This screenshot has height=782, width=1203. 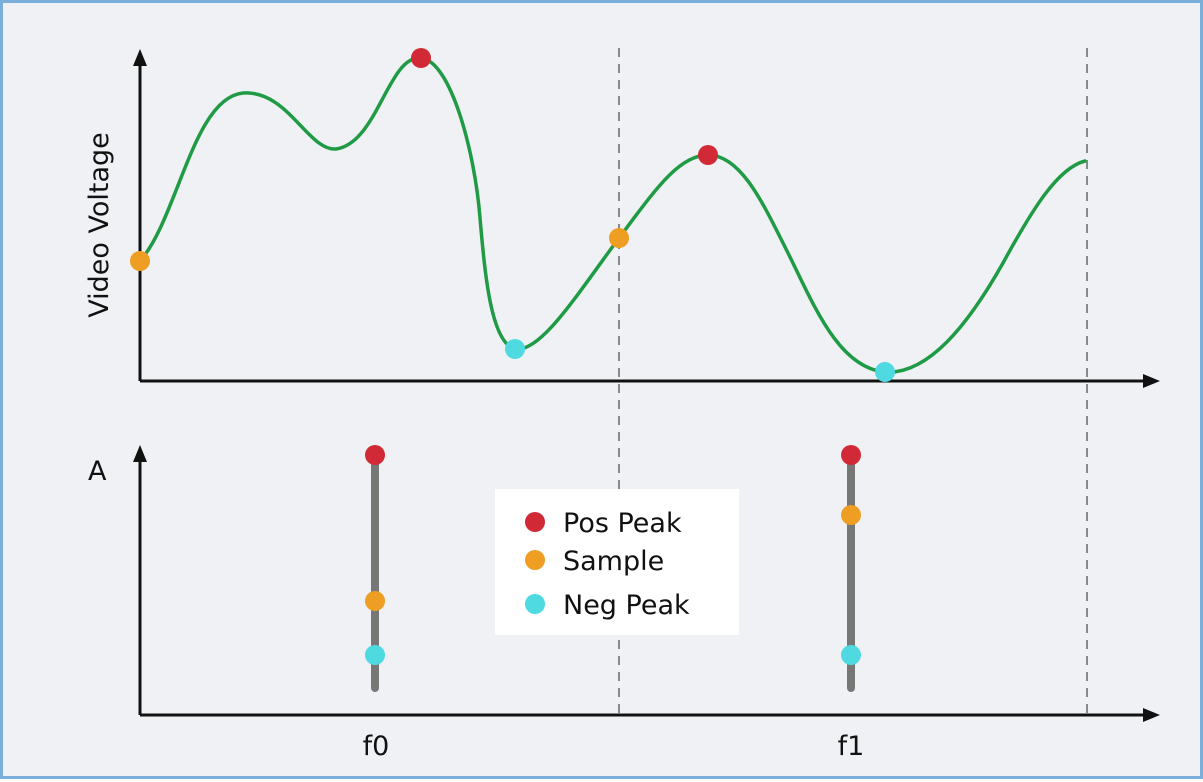 What do you see at coordinates (613, 561) in the screenshot?
I see `legend-sample-label: Sample` at bounding box center [613, 561].